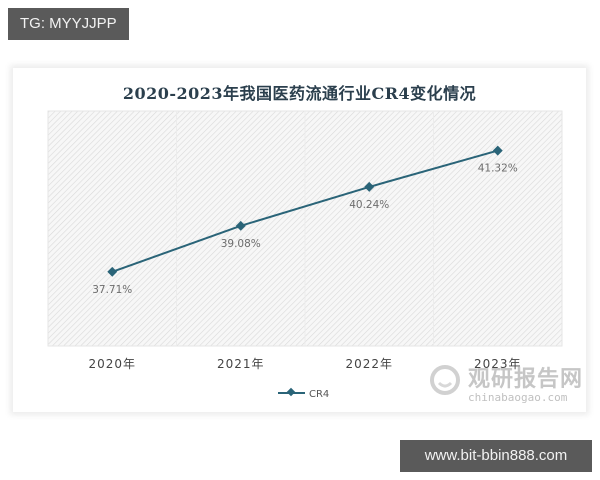  Describe the element at coordinates (68, 24) in the screenshot. I see `top-watermark-tag: TG: MYYJJPP` at that location.